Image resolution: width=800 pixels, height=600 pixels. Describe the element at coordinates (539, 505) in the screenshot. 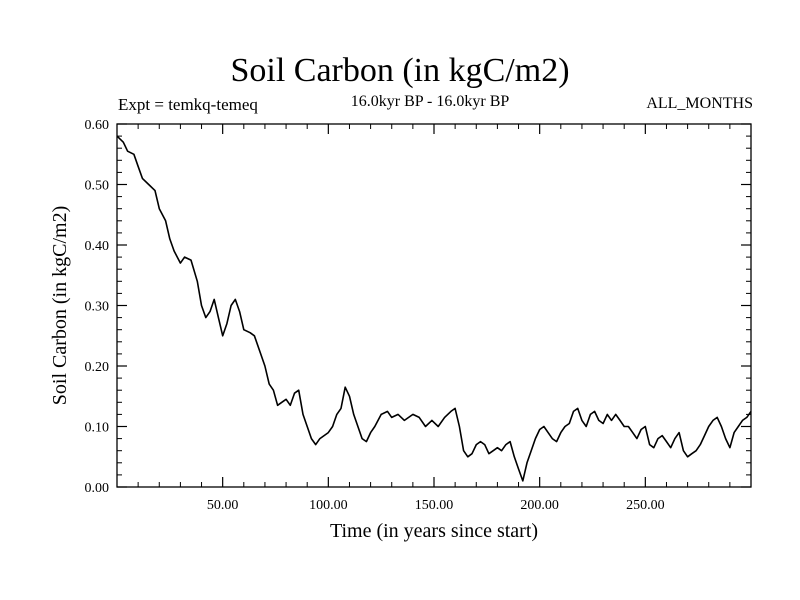

I see `x-tick-label: 200.00` at that location.